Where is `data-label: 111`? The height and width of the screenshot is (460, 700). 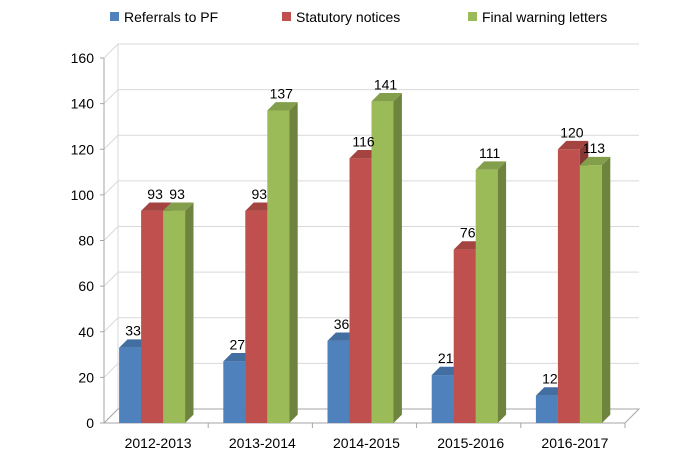
data-label: 111 is located at coordinates (489, 153).